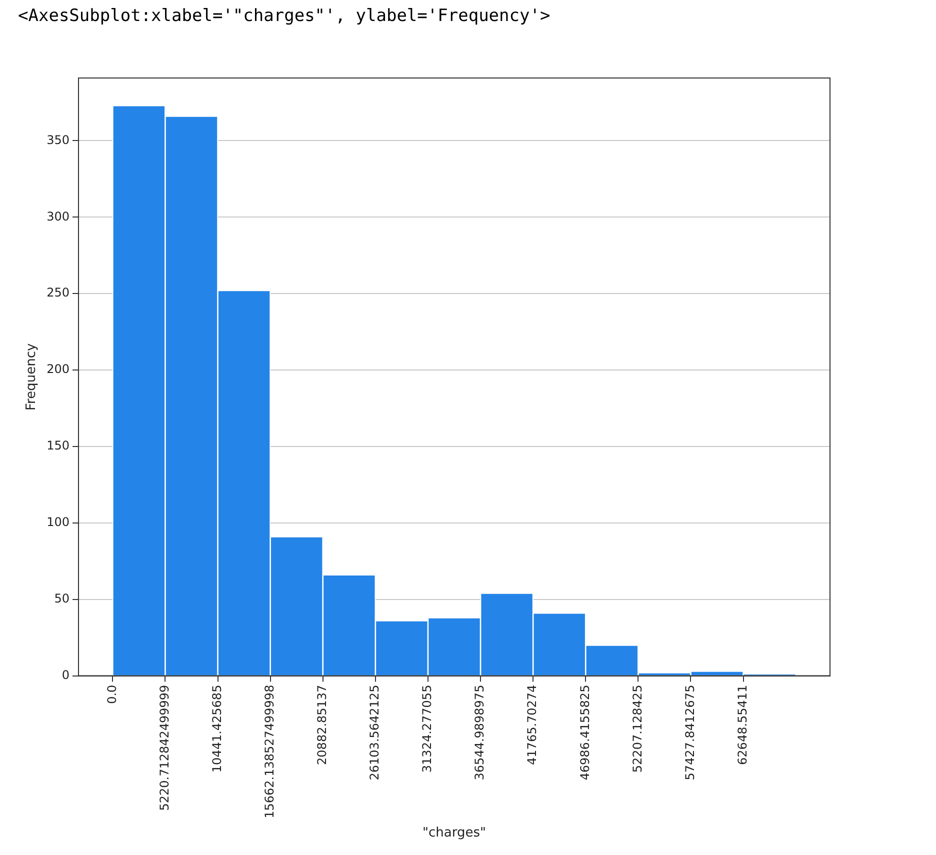 The height and width of the screenshot is (855, 936). I want to click on y-tick-label: 50, so click(62, 598).